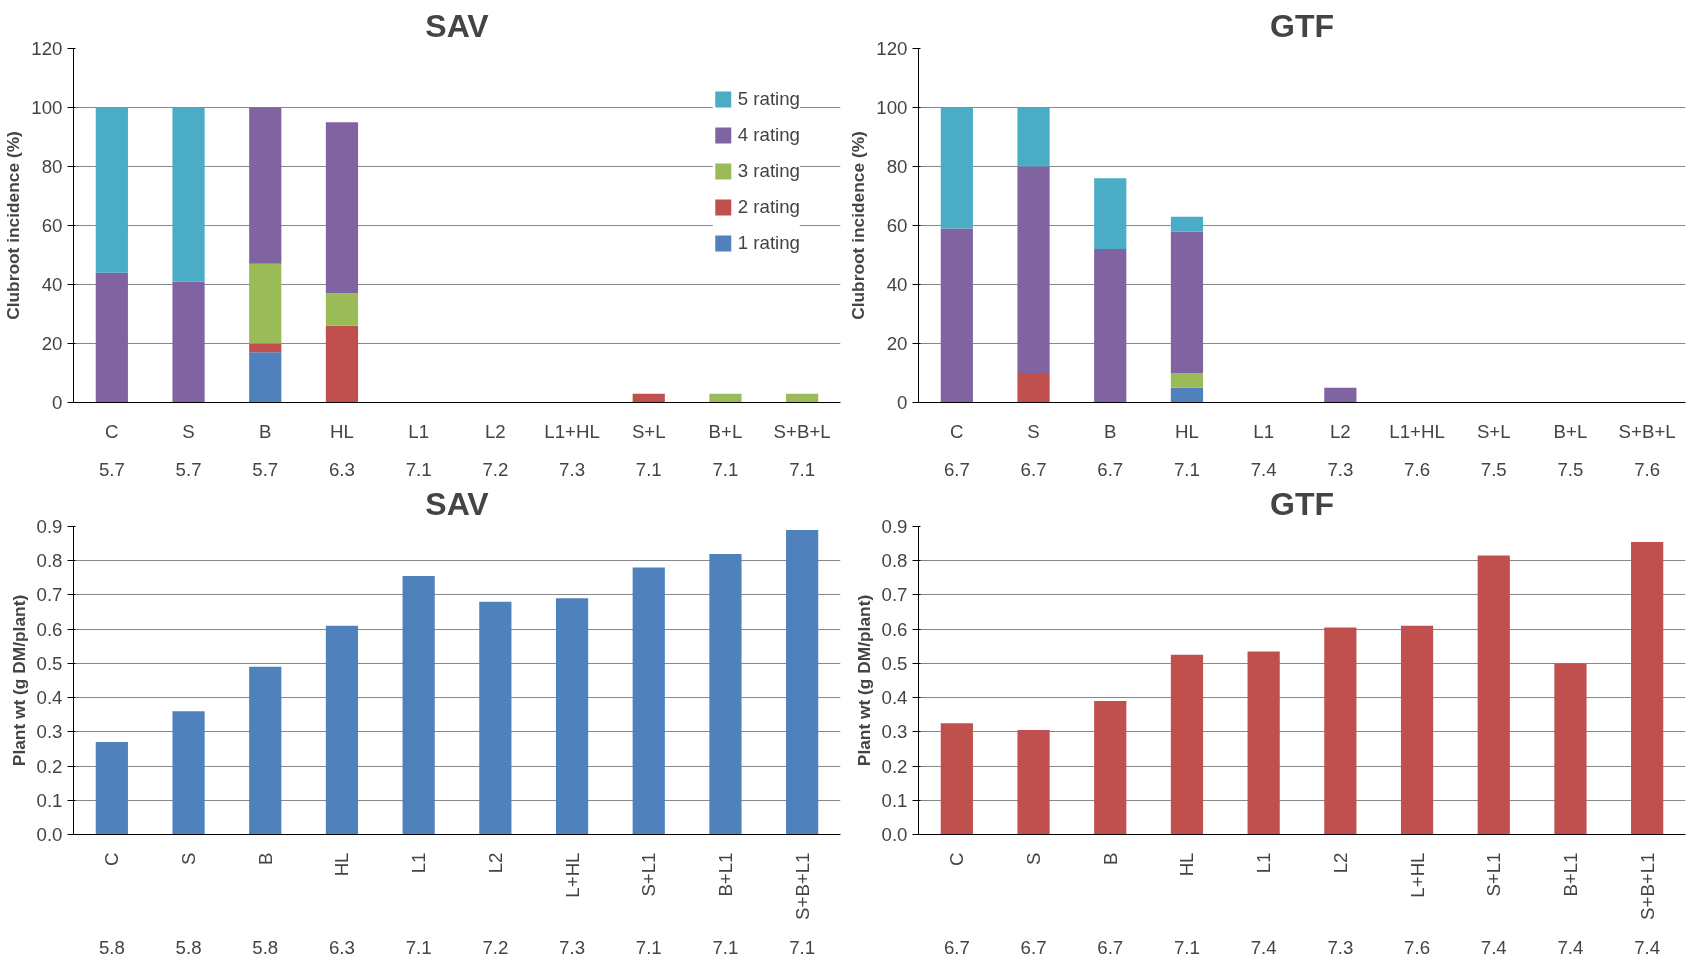  What do you see at coordinates (111, 905) in the screenshot?
I see `category-label: C 5.8` at bounding box center [111, 905].